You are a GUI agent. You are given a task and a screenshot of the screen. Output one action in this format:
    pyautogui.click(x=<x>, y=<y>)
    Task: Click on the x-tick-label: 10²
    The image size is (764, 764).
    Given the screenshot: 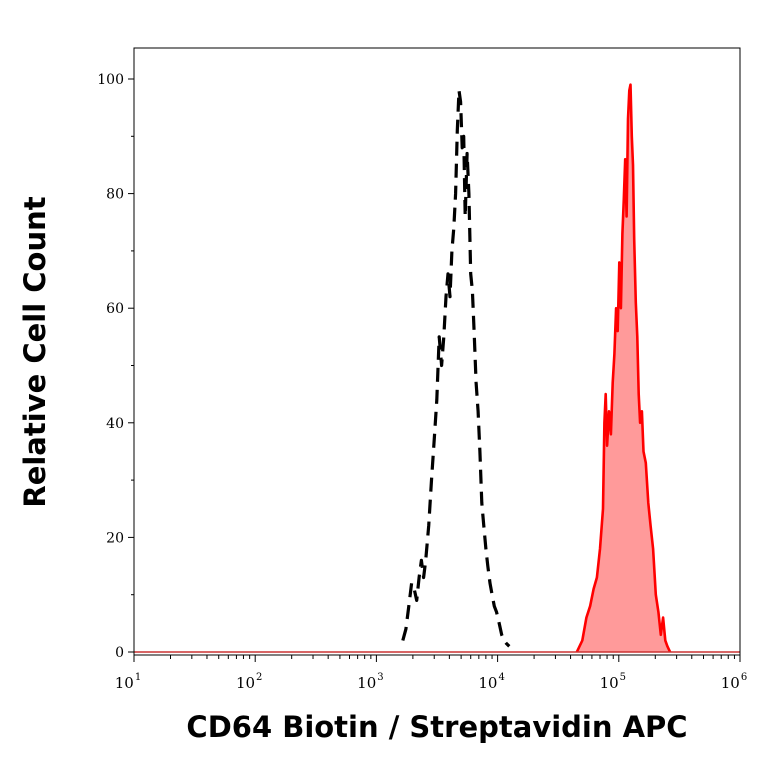 What is the action you would take?
    pyautogui.click(x=249, y=682)
    